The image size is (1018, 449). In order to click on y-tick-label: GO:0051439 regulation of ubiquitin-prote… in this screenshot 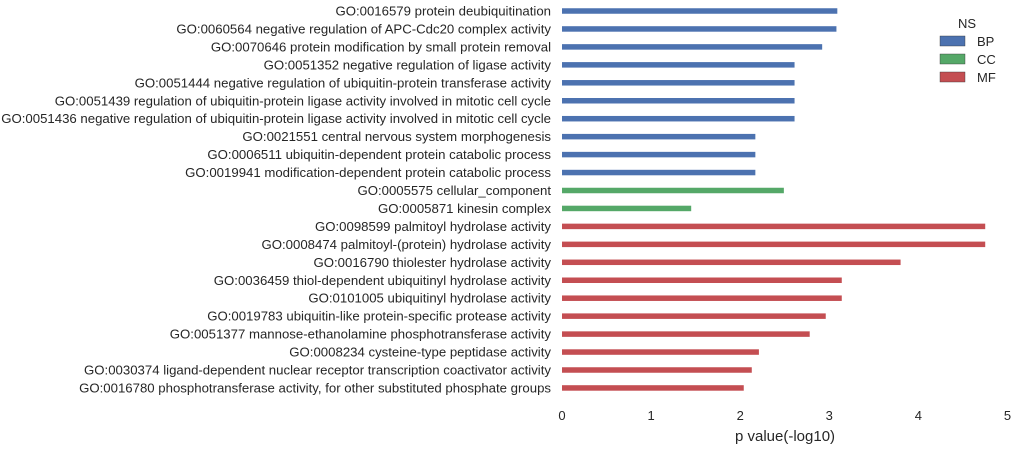, I will do `click(303, 100)`.